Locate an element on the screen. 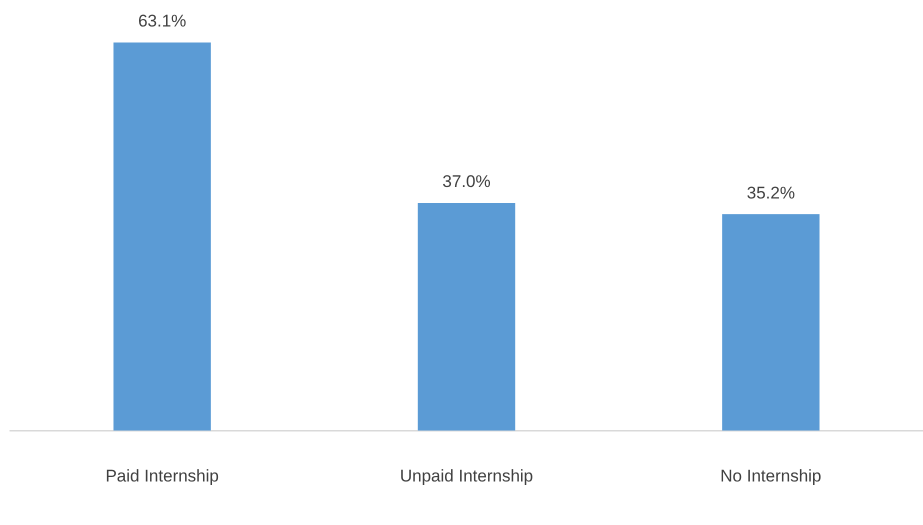 The width and height of the screenshot is (923, 525). x-tick-label: Unpaid Internship is located at coordinates (467, 476).